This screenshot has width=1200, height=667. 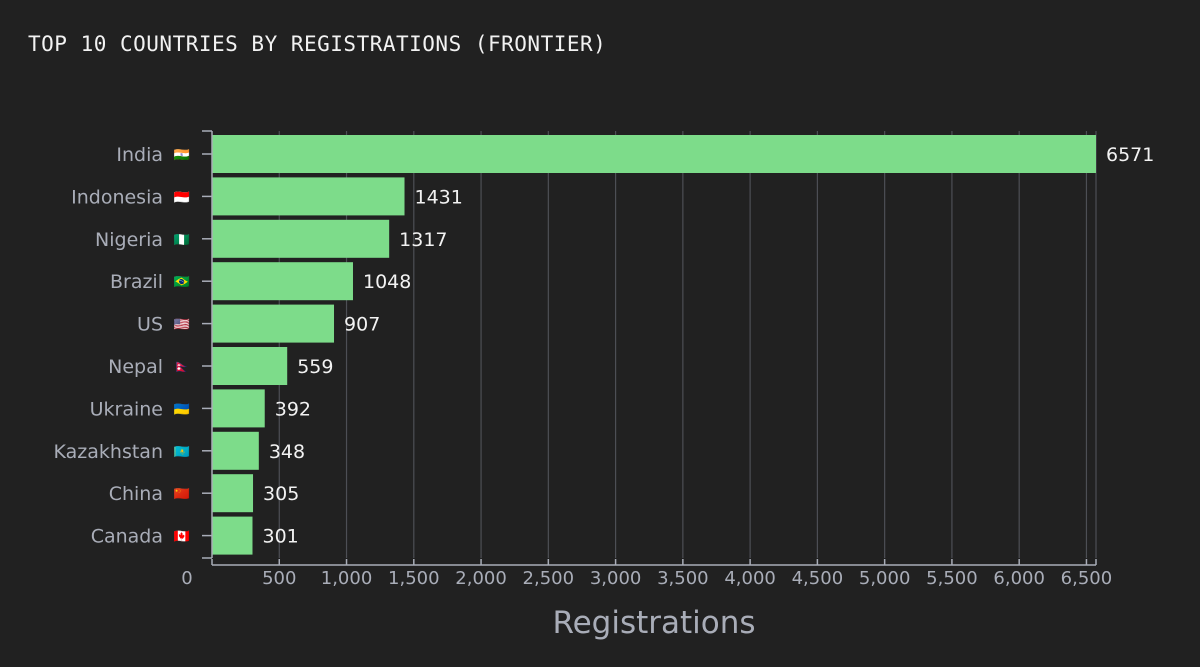 I want to click on category-label: US, so click(x=150, y=325).